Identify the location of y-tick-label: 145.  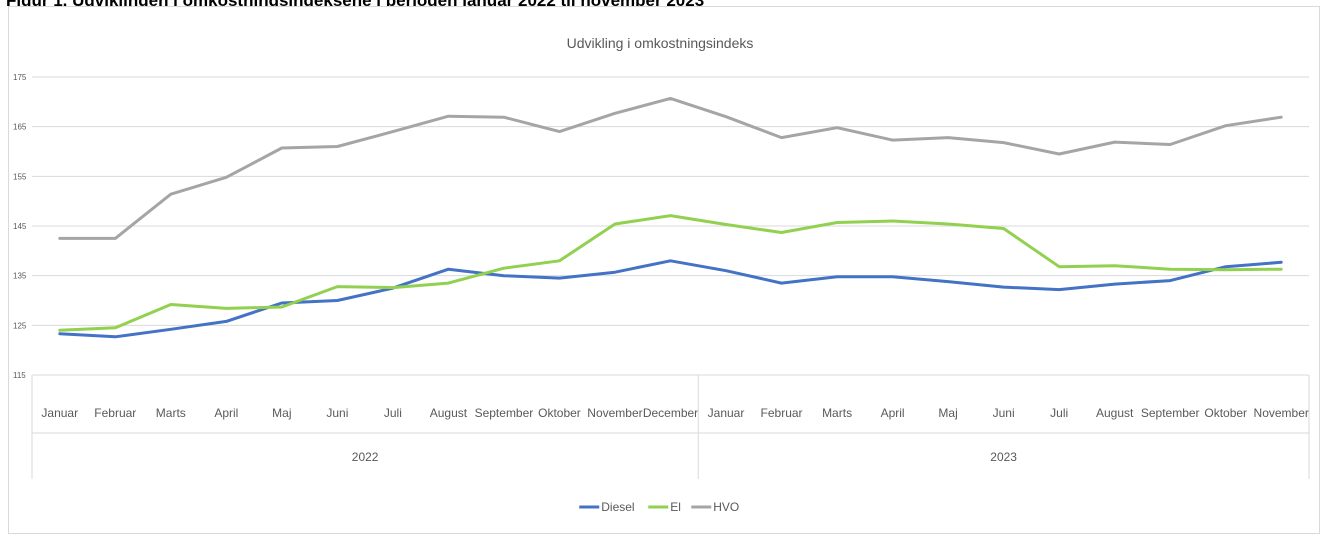
(20, 226).